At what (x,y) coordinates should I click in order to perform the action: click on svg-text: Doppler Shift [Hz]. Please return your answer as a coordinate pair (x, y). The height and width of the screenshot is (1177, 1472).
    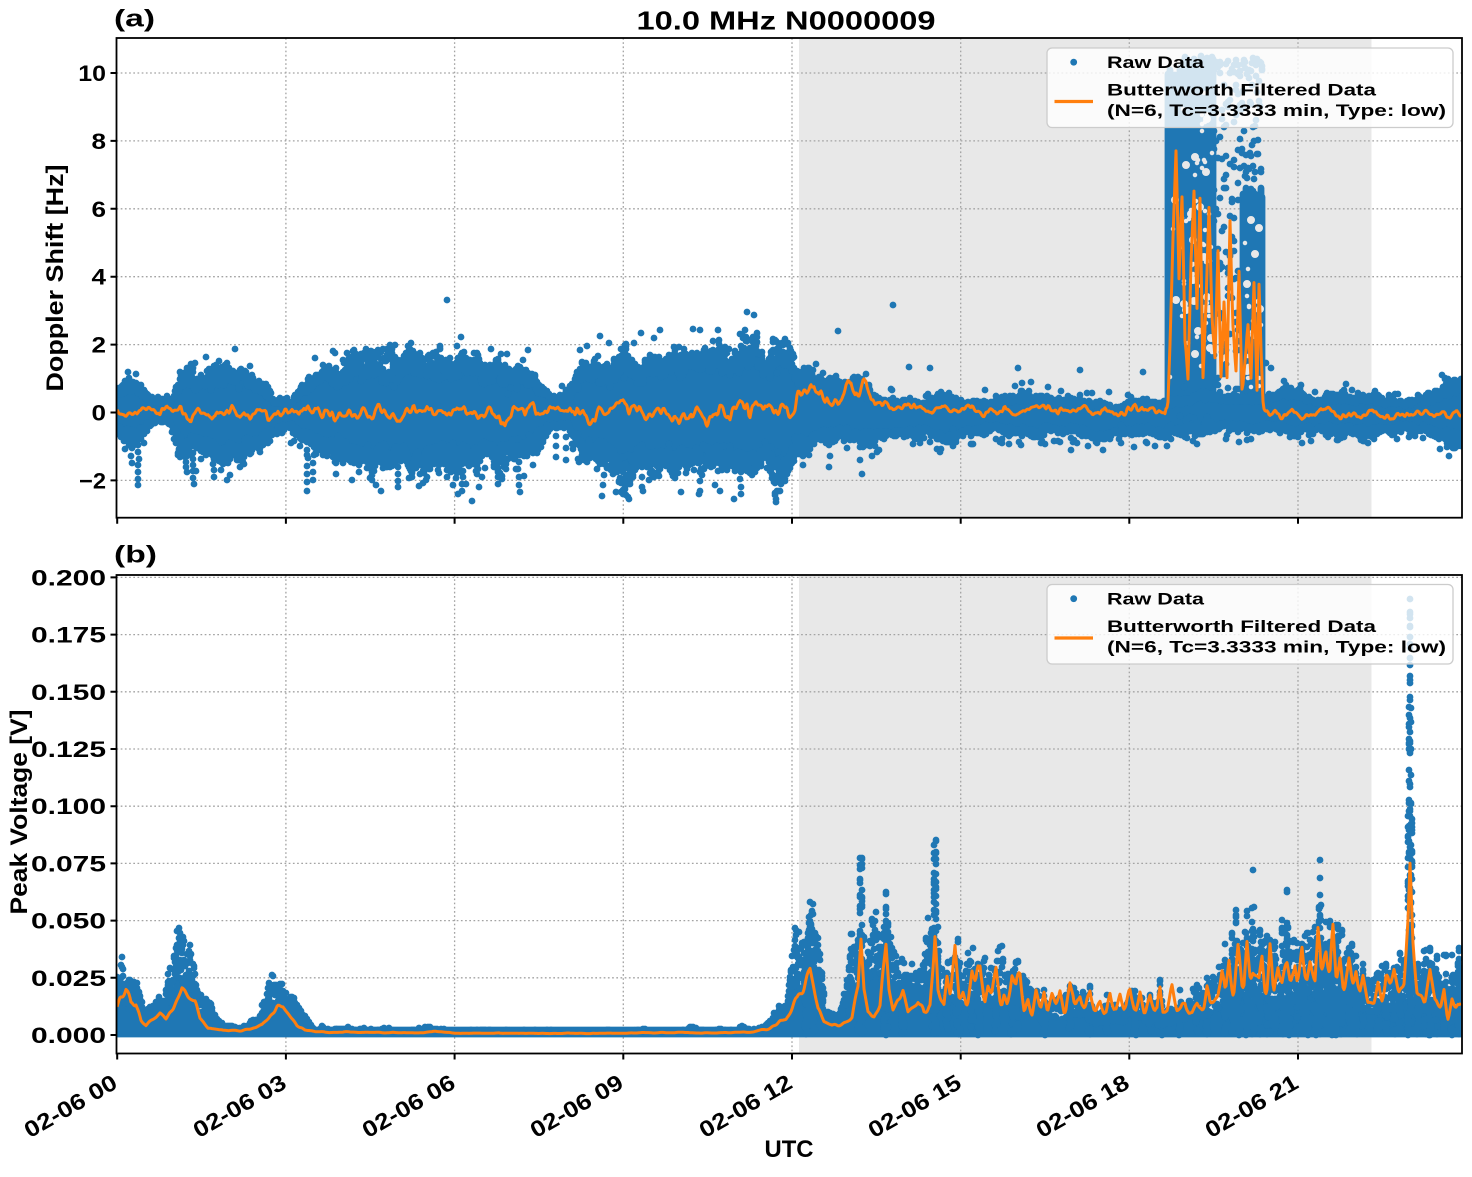
    Looking at the image, I should click on (55, 278).